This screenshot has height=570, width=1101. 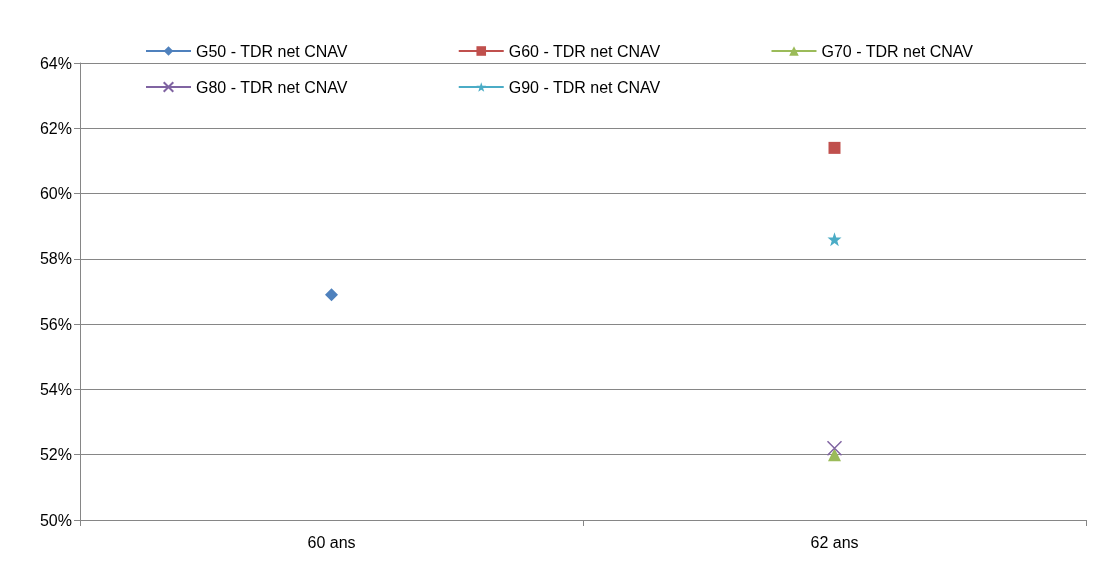 I want to click on y-tick-label: 64%, so click(x=55, y=63).